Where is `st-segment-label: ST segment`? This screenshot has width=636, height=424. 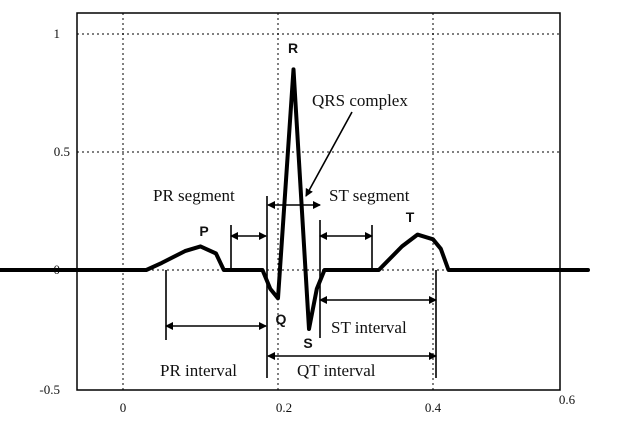
st-segment-label: ST segment is located at coordinates (369, 195).